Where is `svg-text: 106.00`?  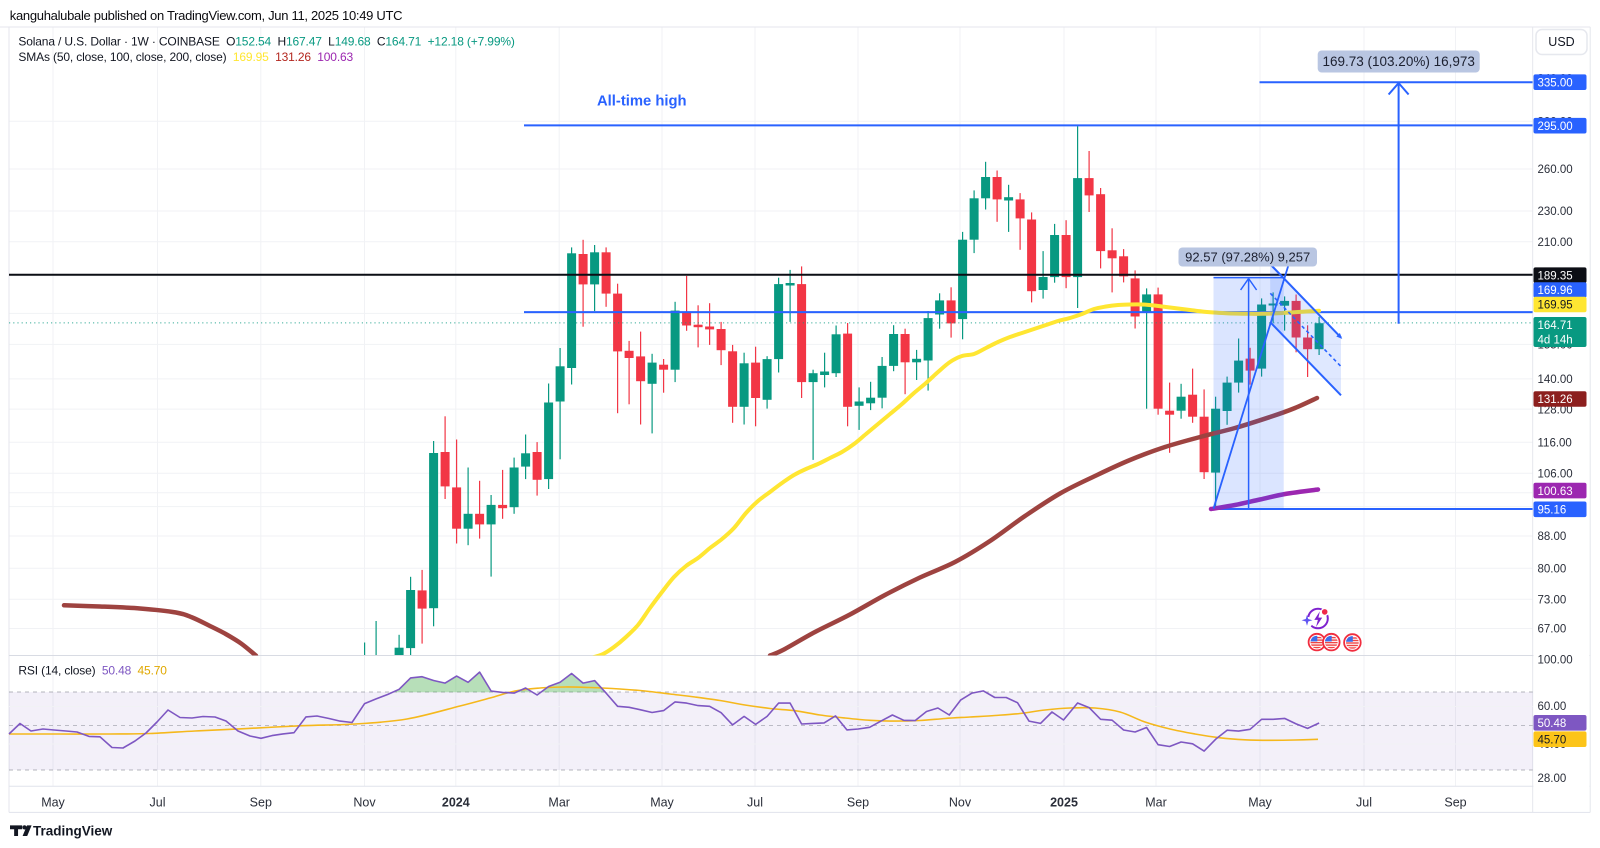
svg-text: 106.00 is located at coordinates (1555, 474).